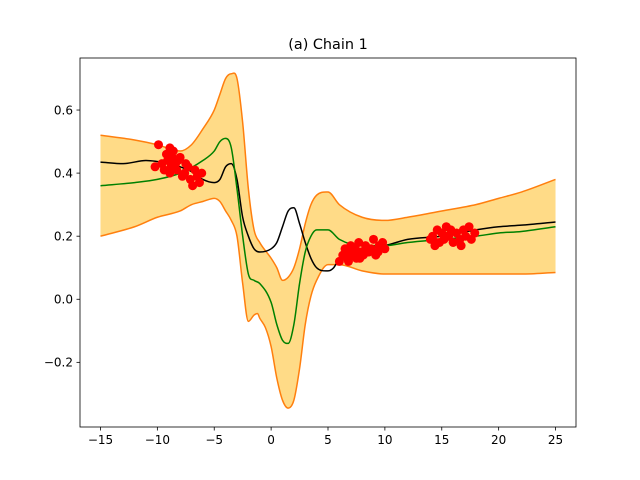 This screenshot has width=640, height=480. Describe the element at coordinates (100, 440) in the screenshot. I see `x-tick-label: −15` at that location.